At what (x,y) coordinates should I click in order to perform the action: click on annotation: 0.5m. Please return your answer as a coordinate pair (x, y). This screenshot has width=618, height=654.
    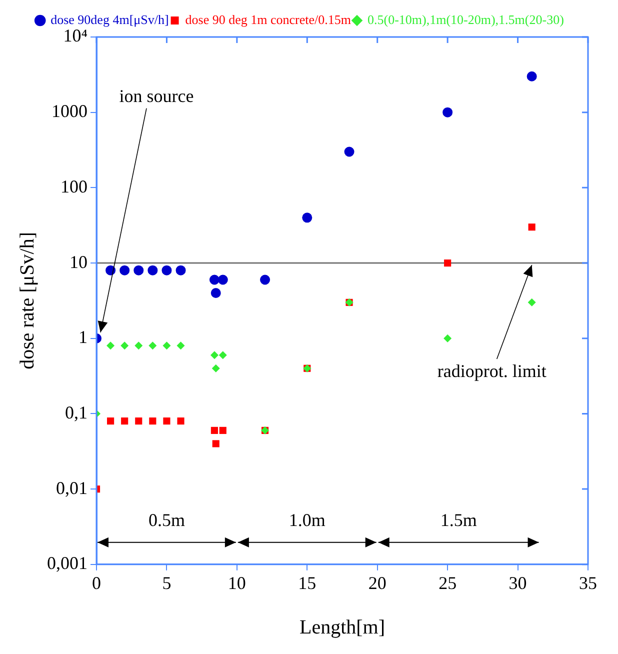
    Looking at the image, I should click on (166, 520).